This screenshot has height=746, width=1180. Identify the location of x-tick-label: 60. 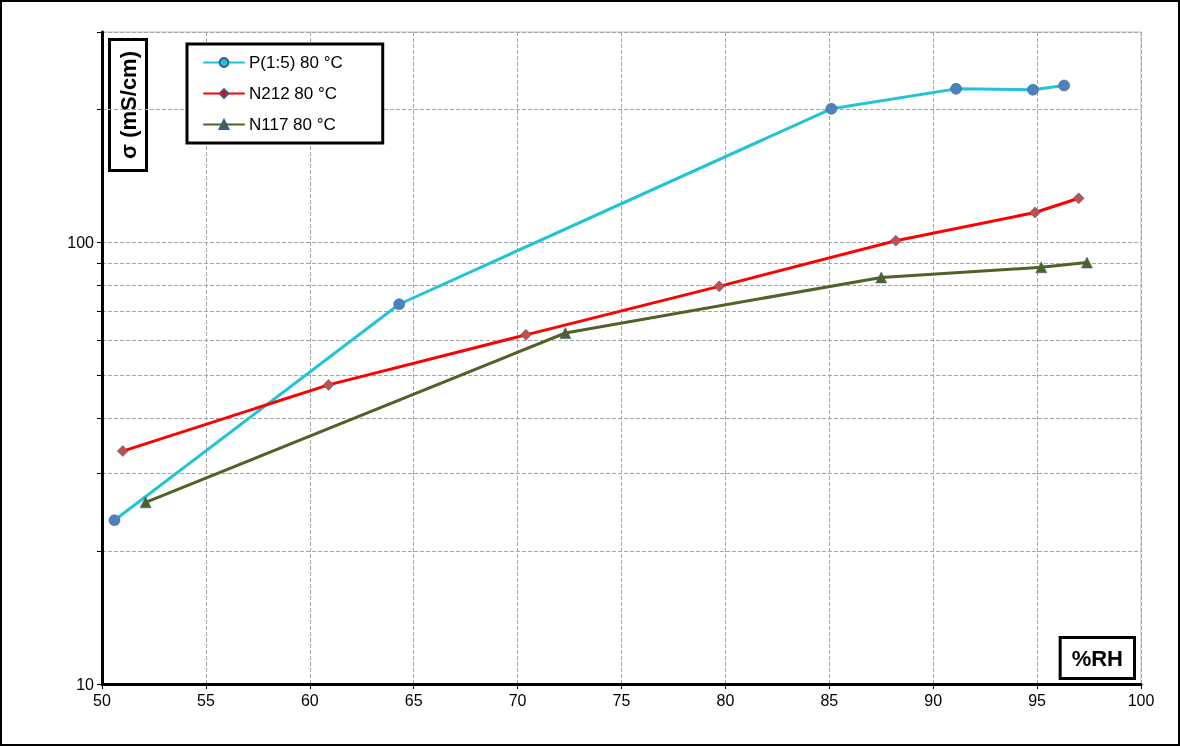
(309, 700).